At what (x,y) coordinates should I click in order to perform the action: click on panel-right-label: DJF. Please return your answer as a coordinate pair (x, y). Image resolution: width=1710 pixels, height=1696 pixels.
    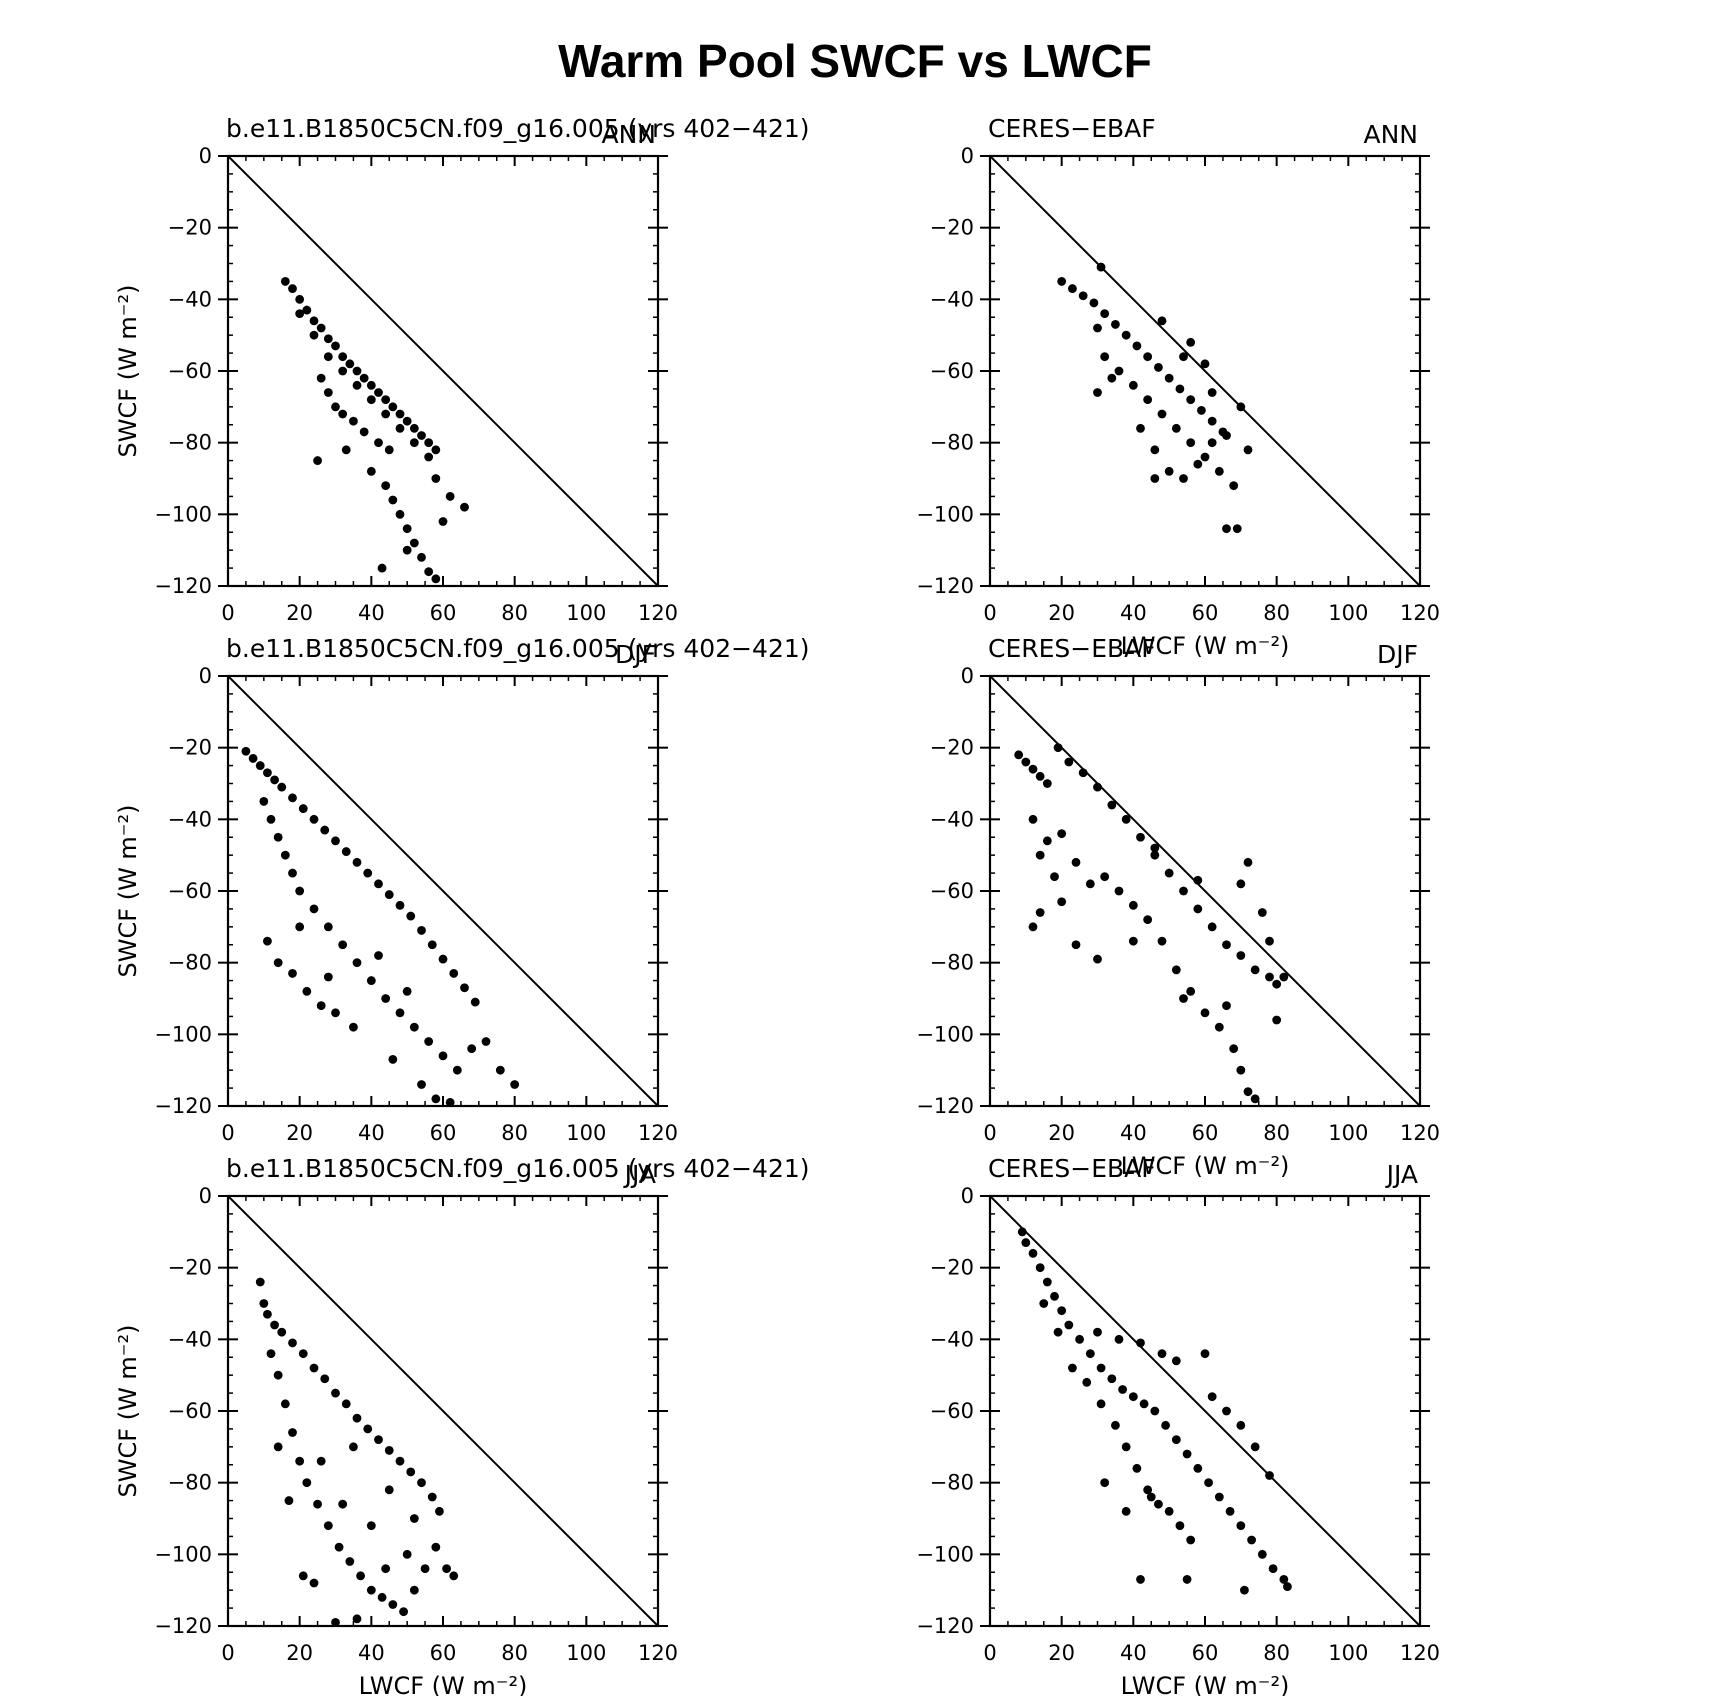
    Looking at the image, I should click on (1397, 654).